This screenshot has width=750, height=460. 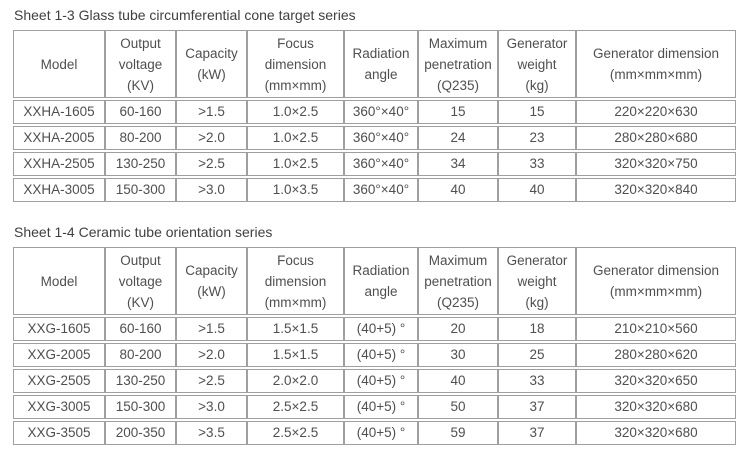 What do you see at coordinates (656, 190) in the screenshot?
I see `cell-generator-dimension: 320×320×840` at bounding box center [656, 190].